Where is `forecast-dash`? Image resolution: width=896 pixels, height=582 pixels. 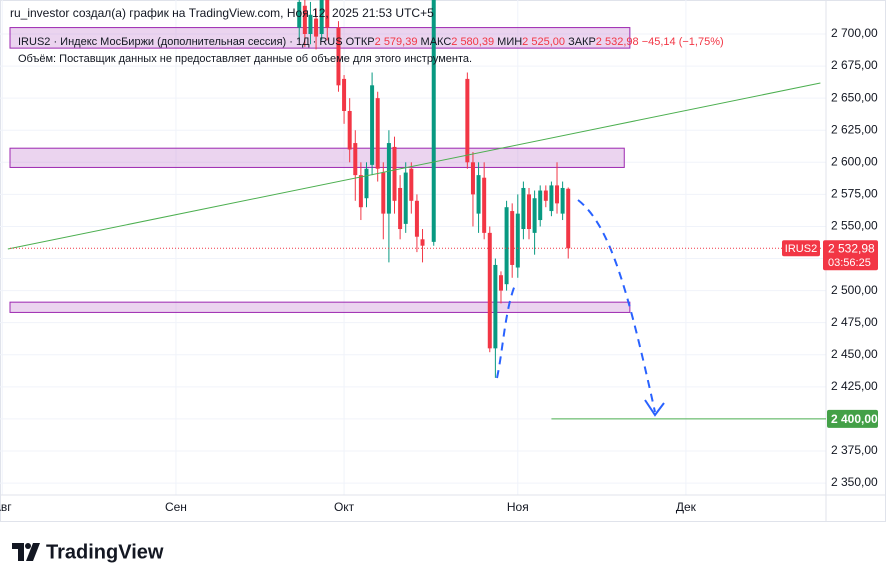
forecast-dash is located at coordinates (506, 331).